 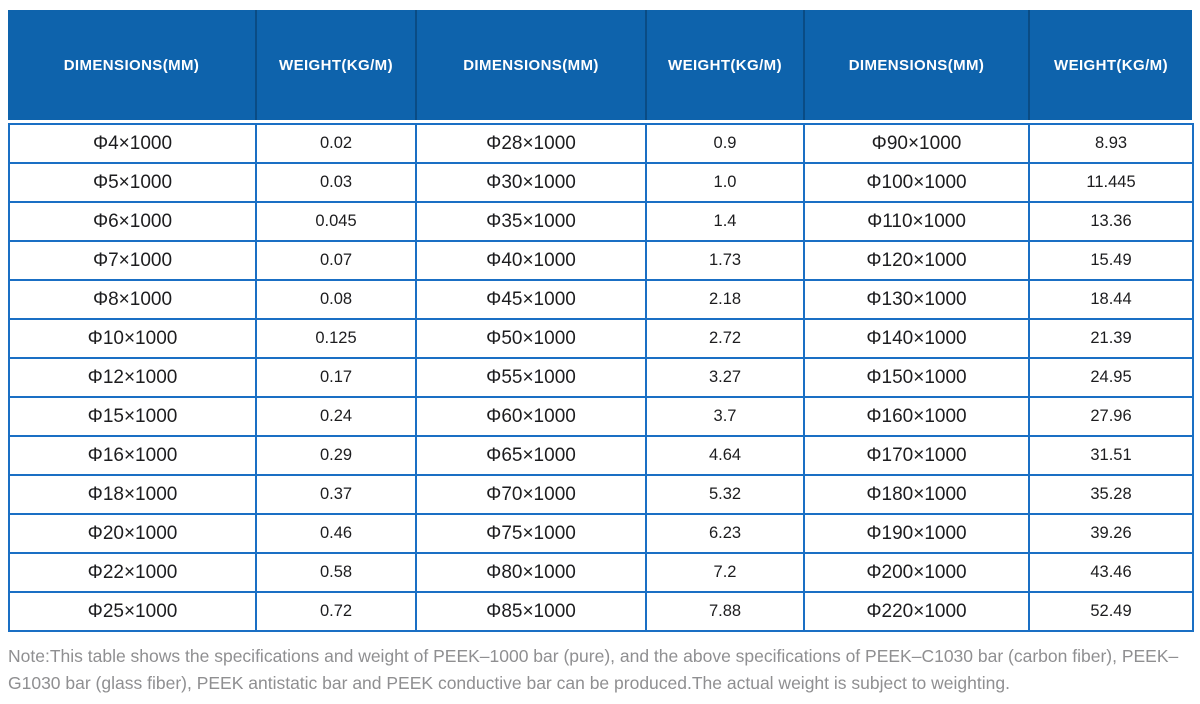 I want to click on weight-cell: 2.72, so click(x=725, y=338).